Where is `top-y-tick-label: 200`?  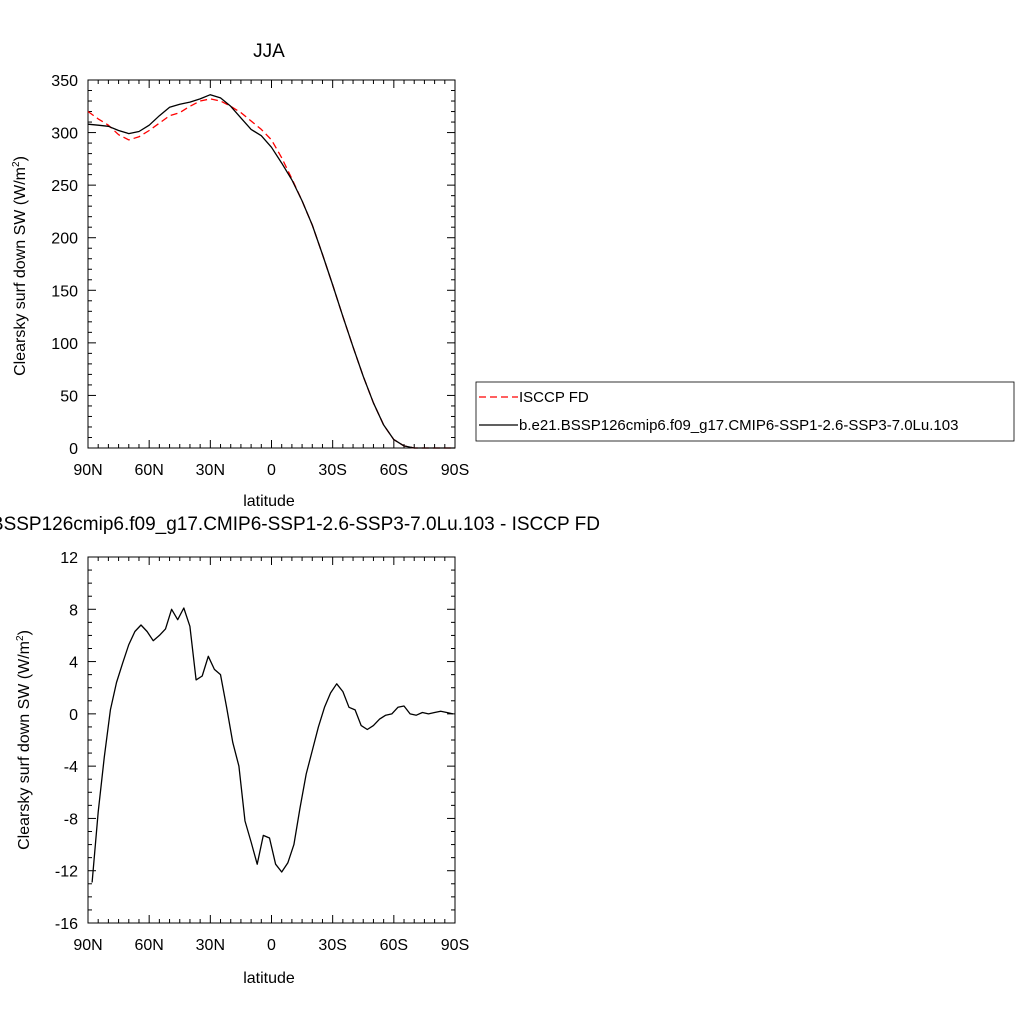 top-y-tick-label: 200 is located at coordinates (64, 239).